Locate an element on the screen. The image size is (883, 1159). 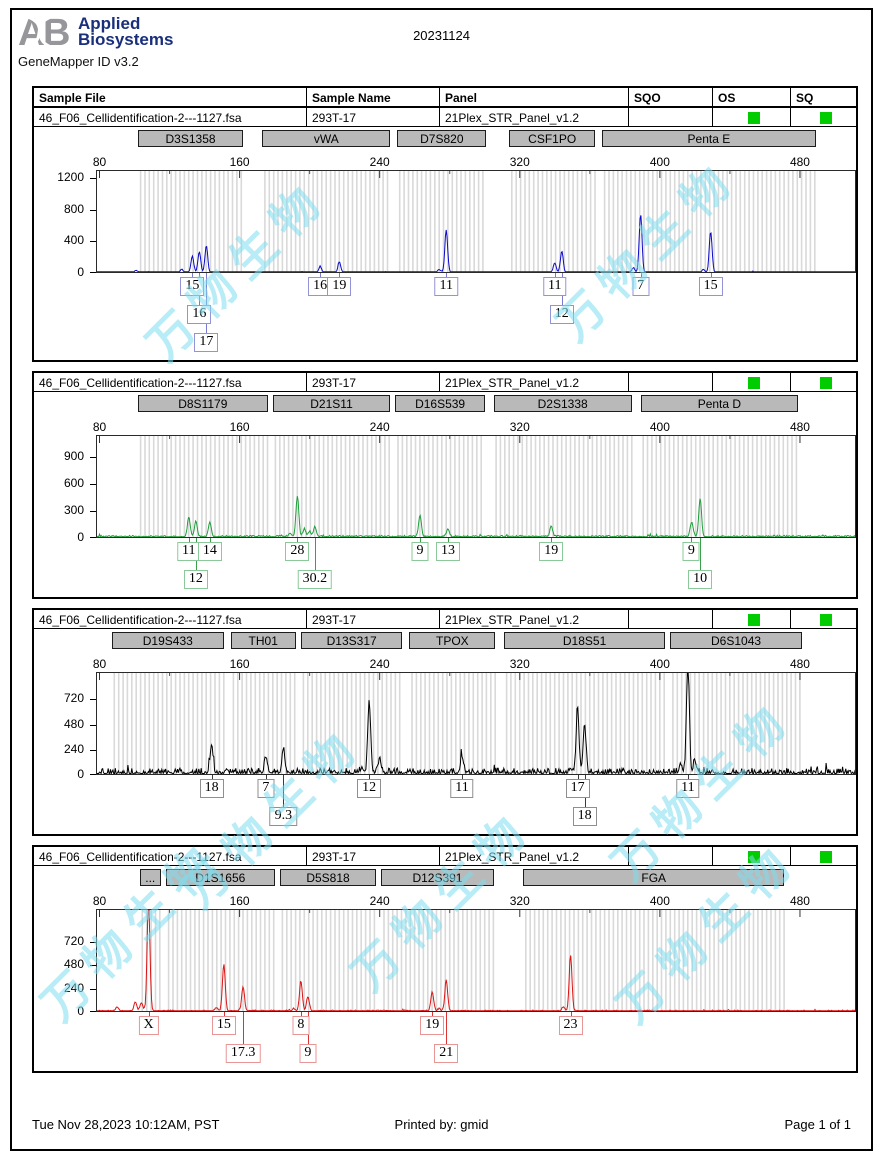
sample-file-cell: 46_F06_Cellidentification-2---1127.fsa is located at coordinates (170, 856).